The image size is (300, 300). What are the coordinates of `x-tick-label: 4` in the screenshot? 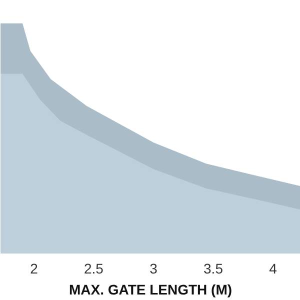 It's located at (273, 268).